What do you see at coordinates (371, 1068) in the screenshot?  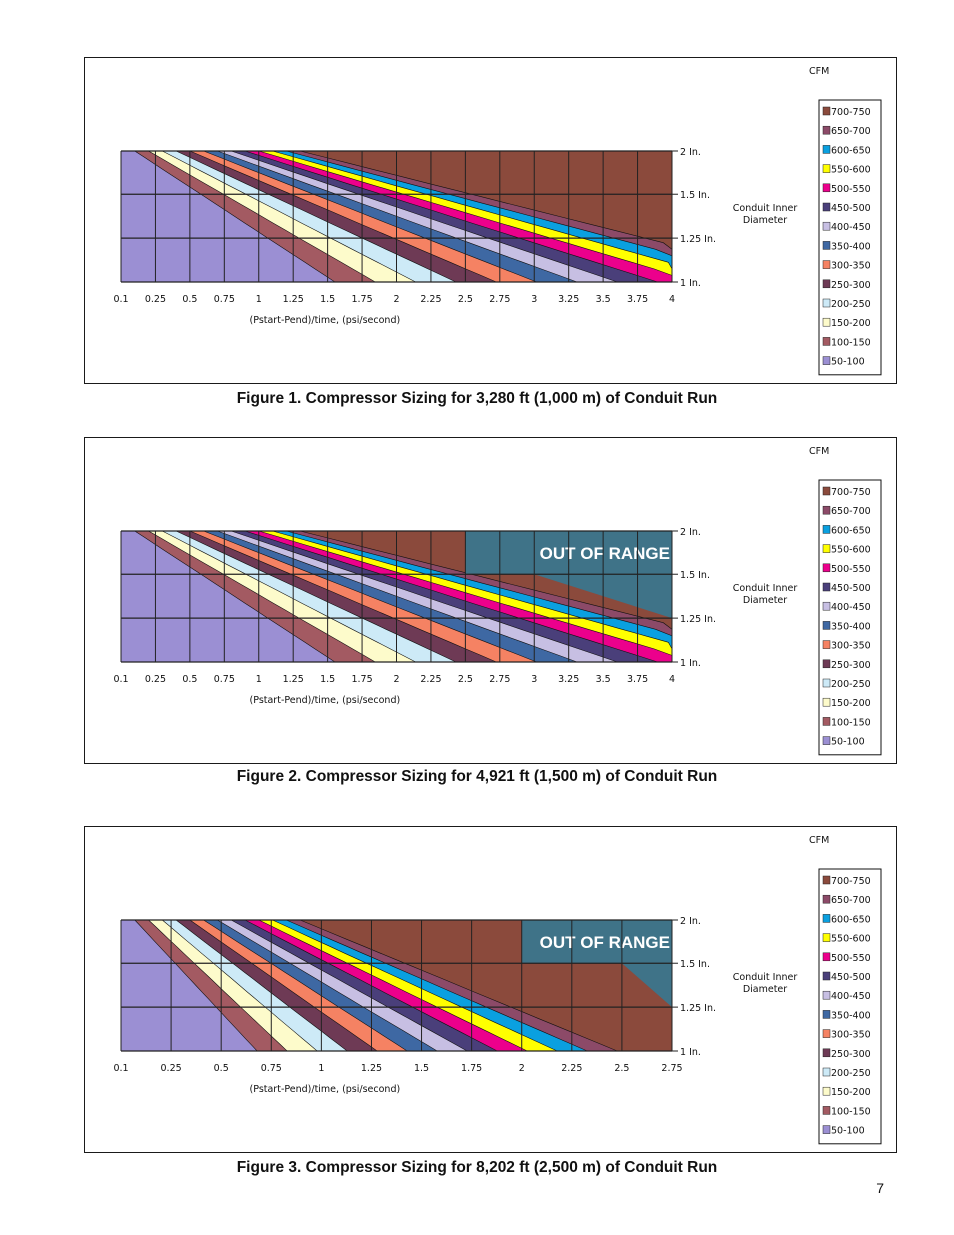 I see `x-tick-label: 1.25` at bounding box center [371, 1068].